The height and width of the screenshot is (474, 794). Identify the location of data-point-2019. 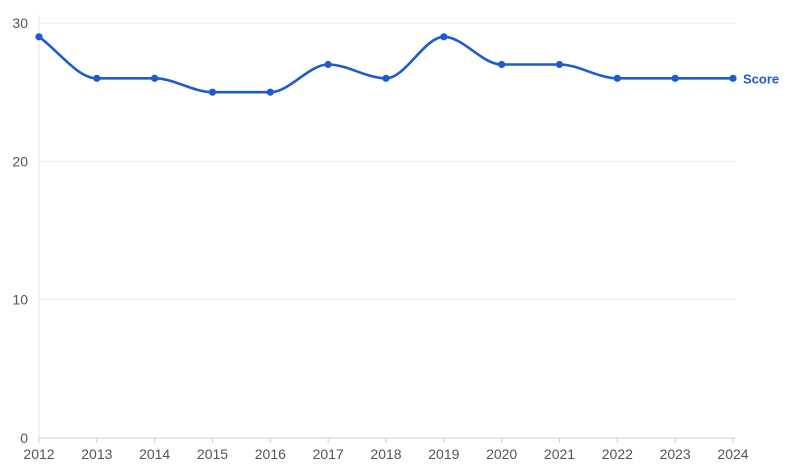
(444, 37).